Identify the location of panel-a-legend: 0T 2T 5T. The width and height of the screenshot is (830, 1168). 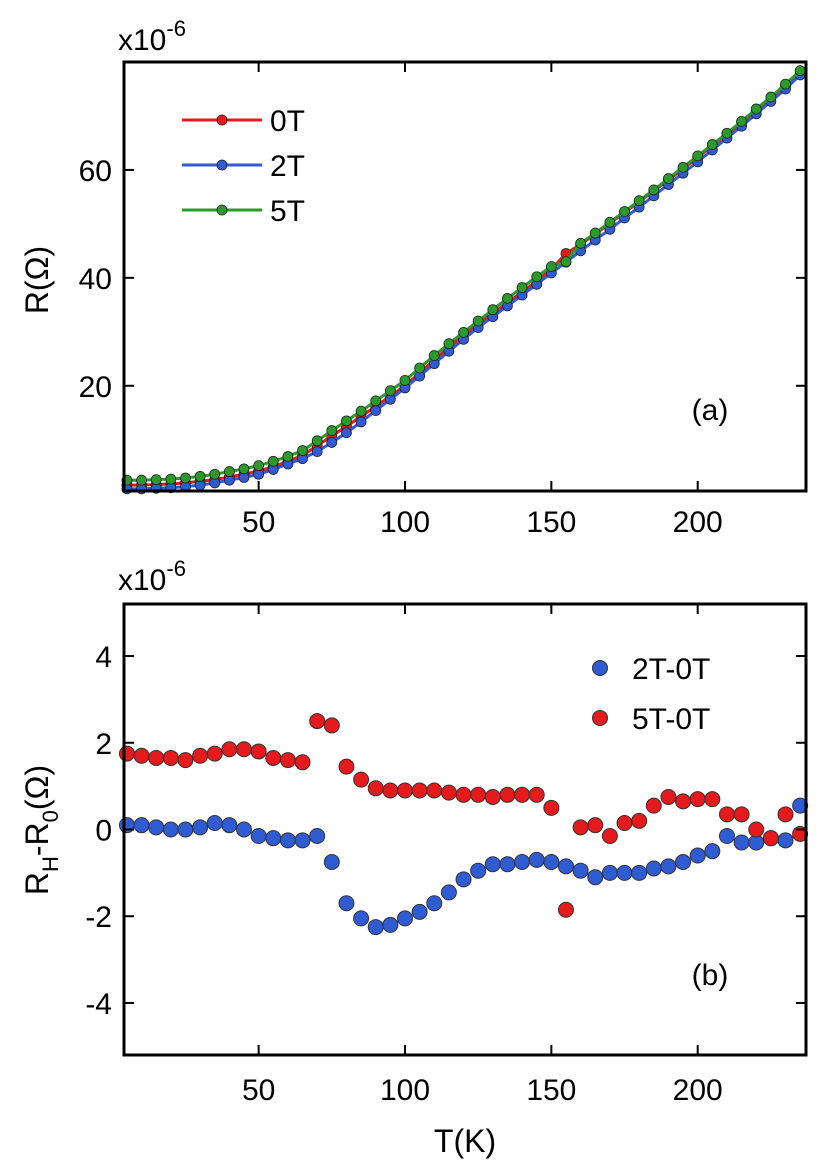
(243, 166).